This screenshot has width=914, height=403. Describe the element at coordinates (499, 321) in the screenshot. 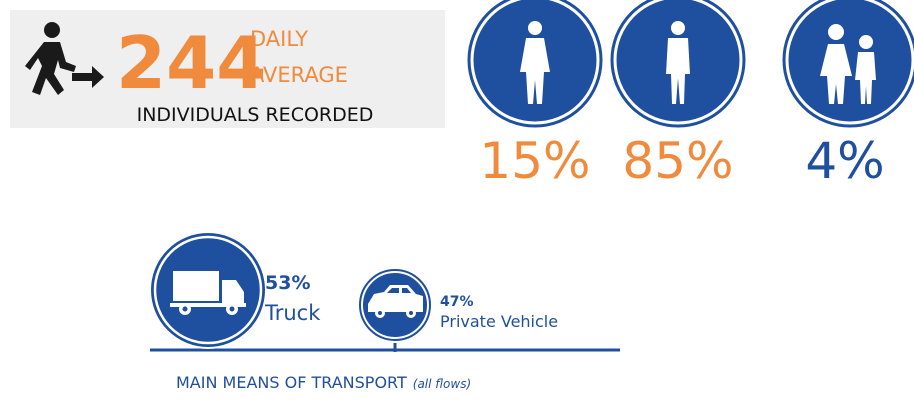

I see `transport-name: Private Vehicle` at that location.